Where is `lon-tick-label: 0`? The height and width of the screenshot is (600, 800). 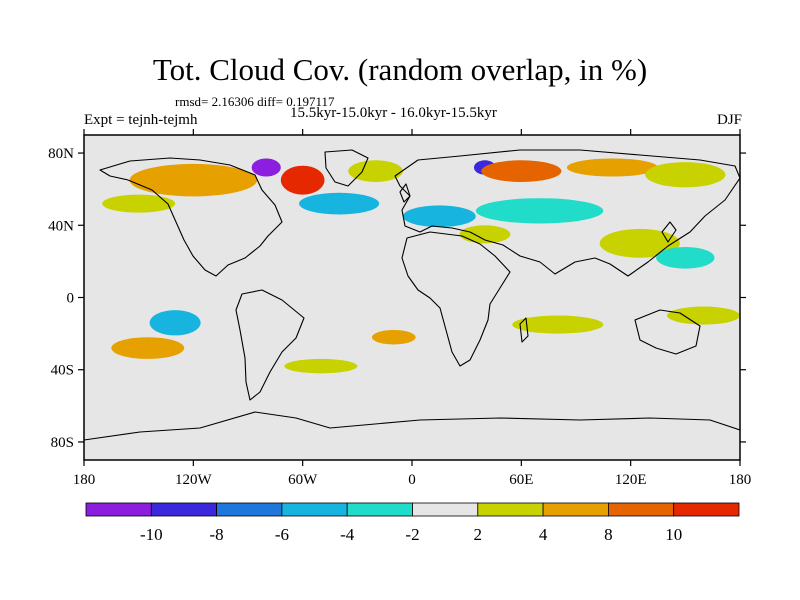
lon-tick-label: 0 is located at coordinates (412, 480).